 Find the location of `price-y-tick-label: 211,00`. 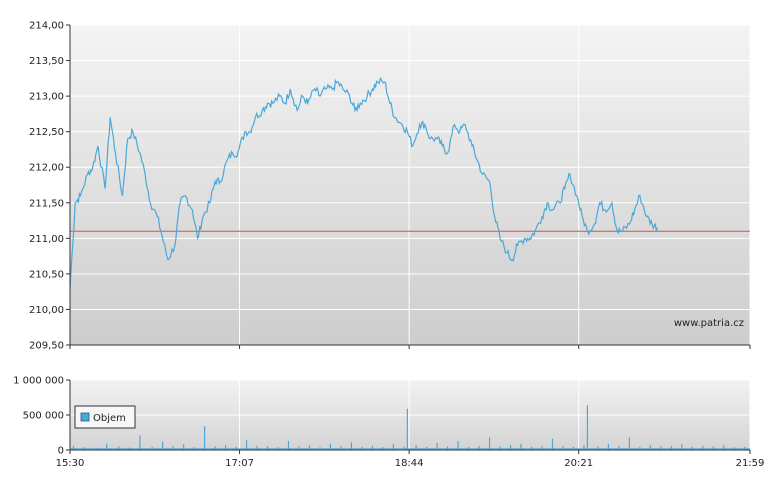

price-y-tick-label: 211,00 is located at coordinates (46, 239).